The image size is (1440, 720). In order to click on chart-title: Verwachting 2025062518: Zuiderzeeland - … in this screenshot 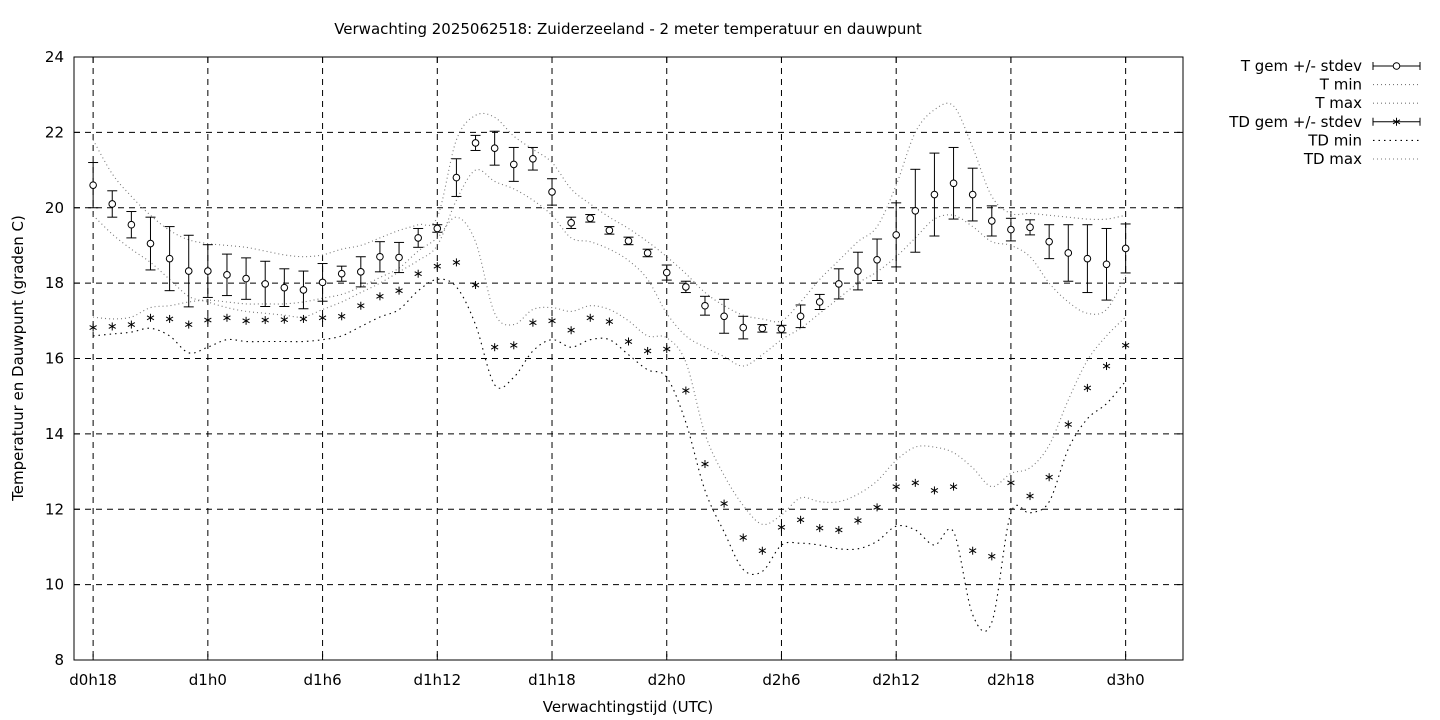, I will do `click(628, 29)`.